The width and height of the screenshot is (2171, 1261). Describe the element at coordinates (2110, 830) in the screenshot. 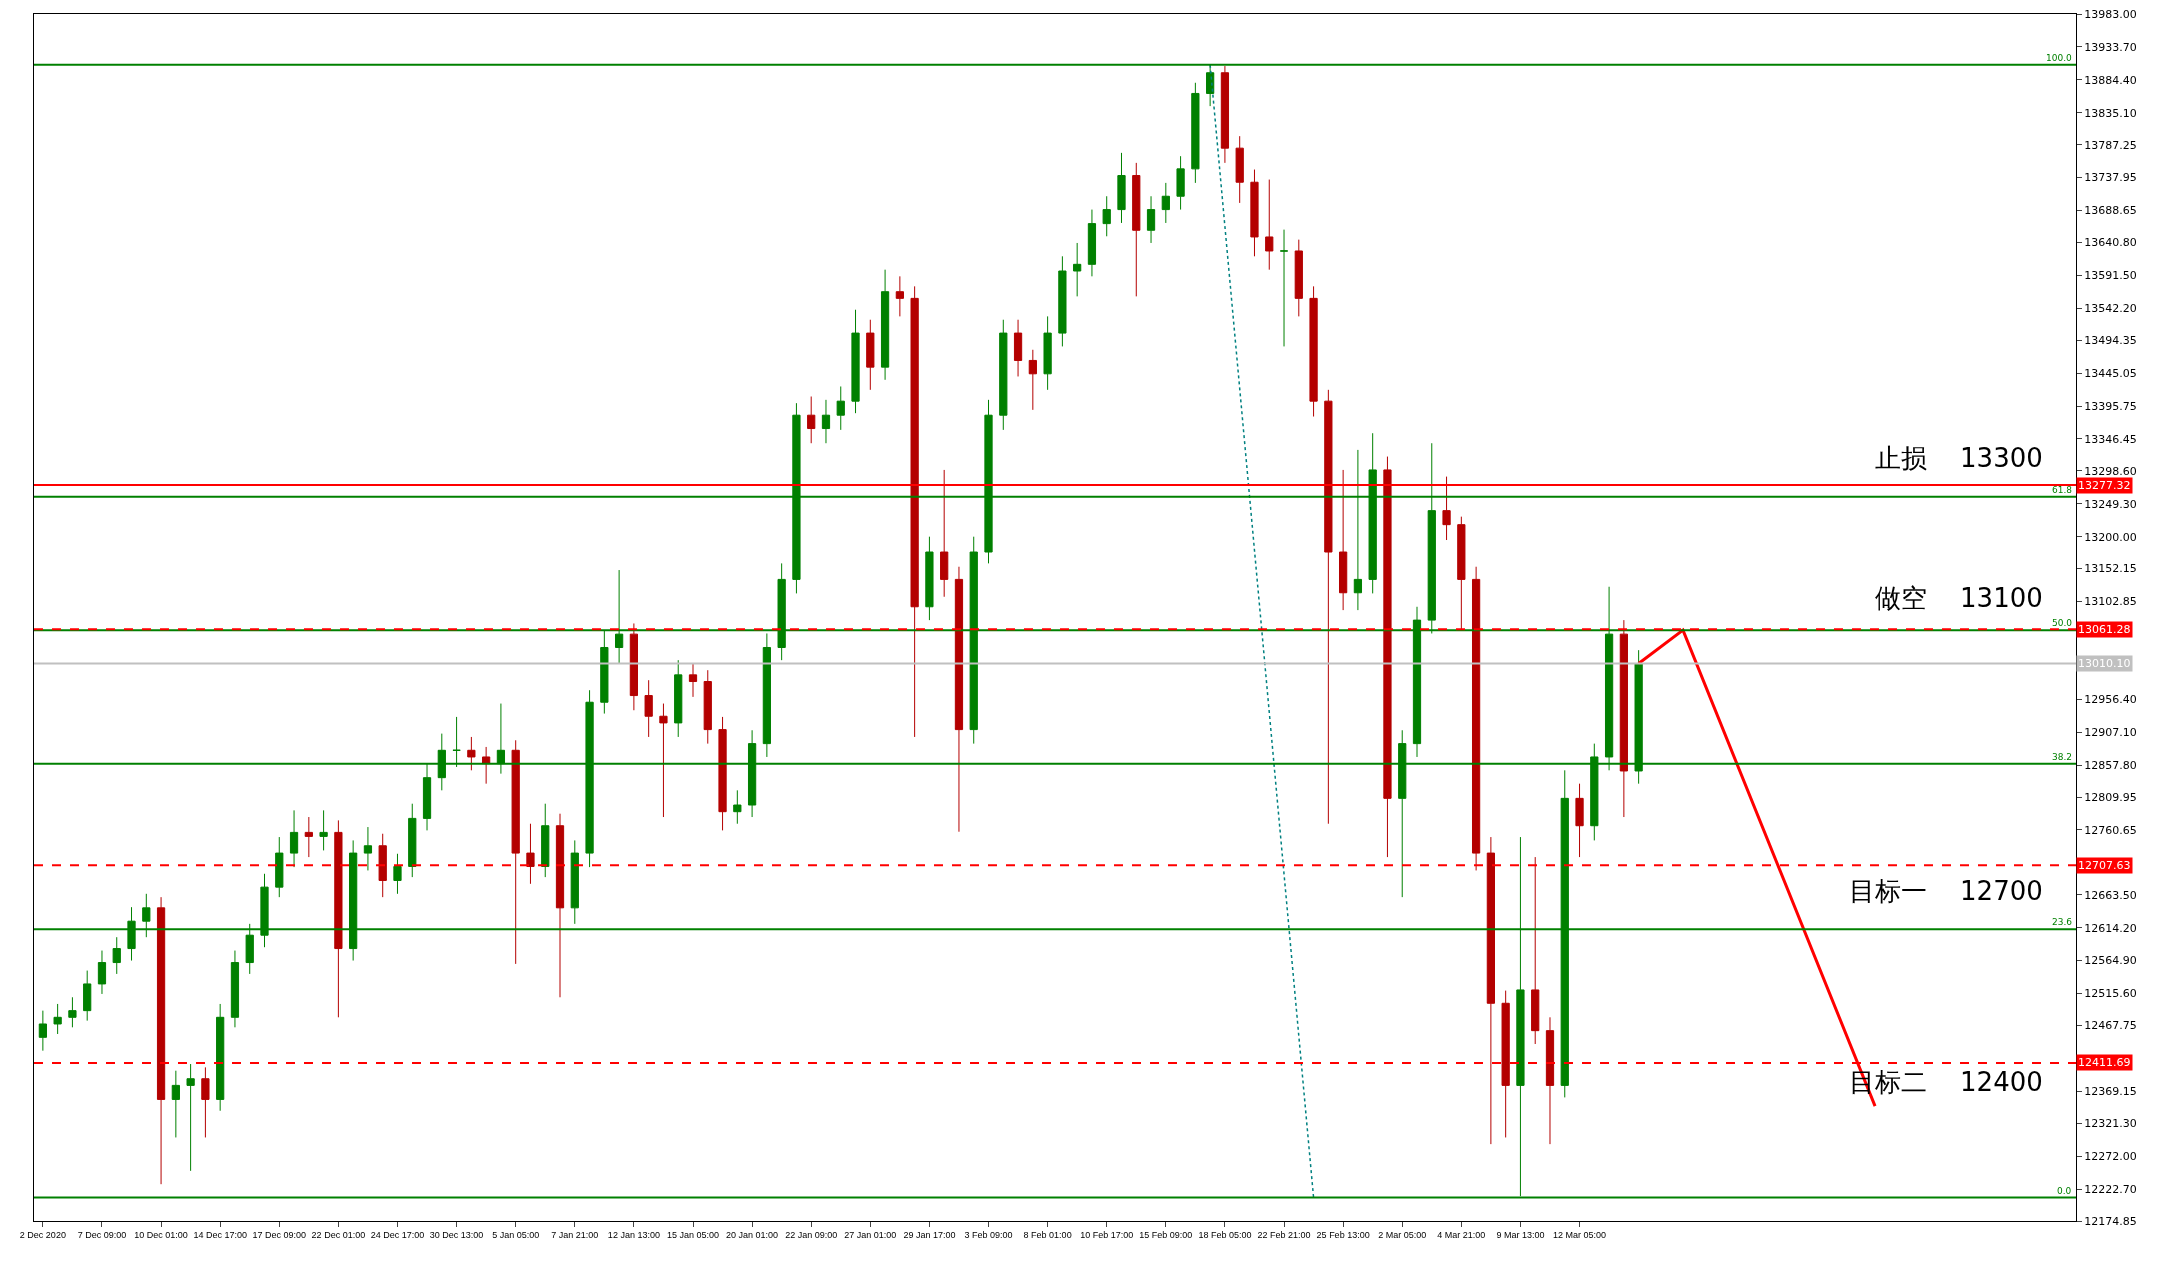

I see `y-tick-label: 12760.65` at that location.